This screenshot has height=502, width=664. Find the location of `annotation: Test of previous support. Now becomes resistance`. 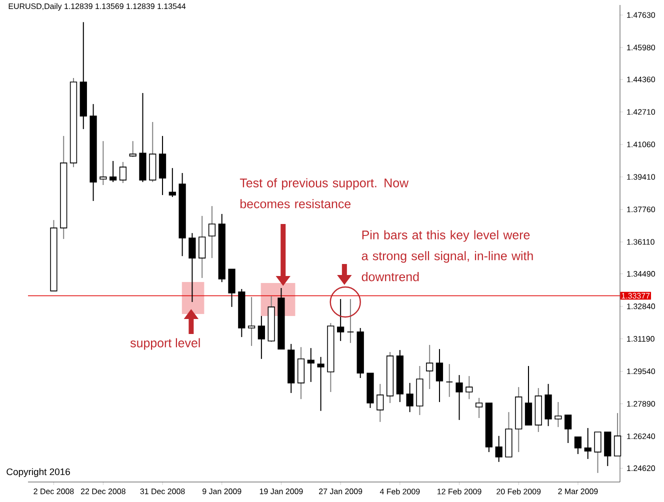

annotation: Test of previous support. Now becomes resistance is located at coordinates (324, 193).